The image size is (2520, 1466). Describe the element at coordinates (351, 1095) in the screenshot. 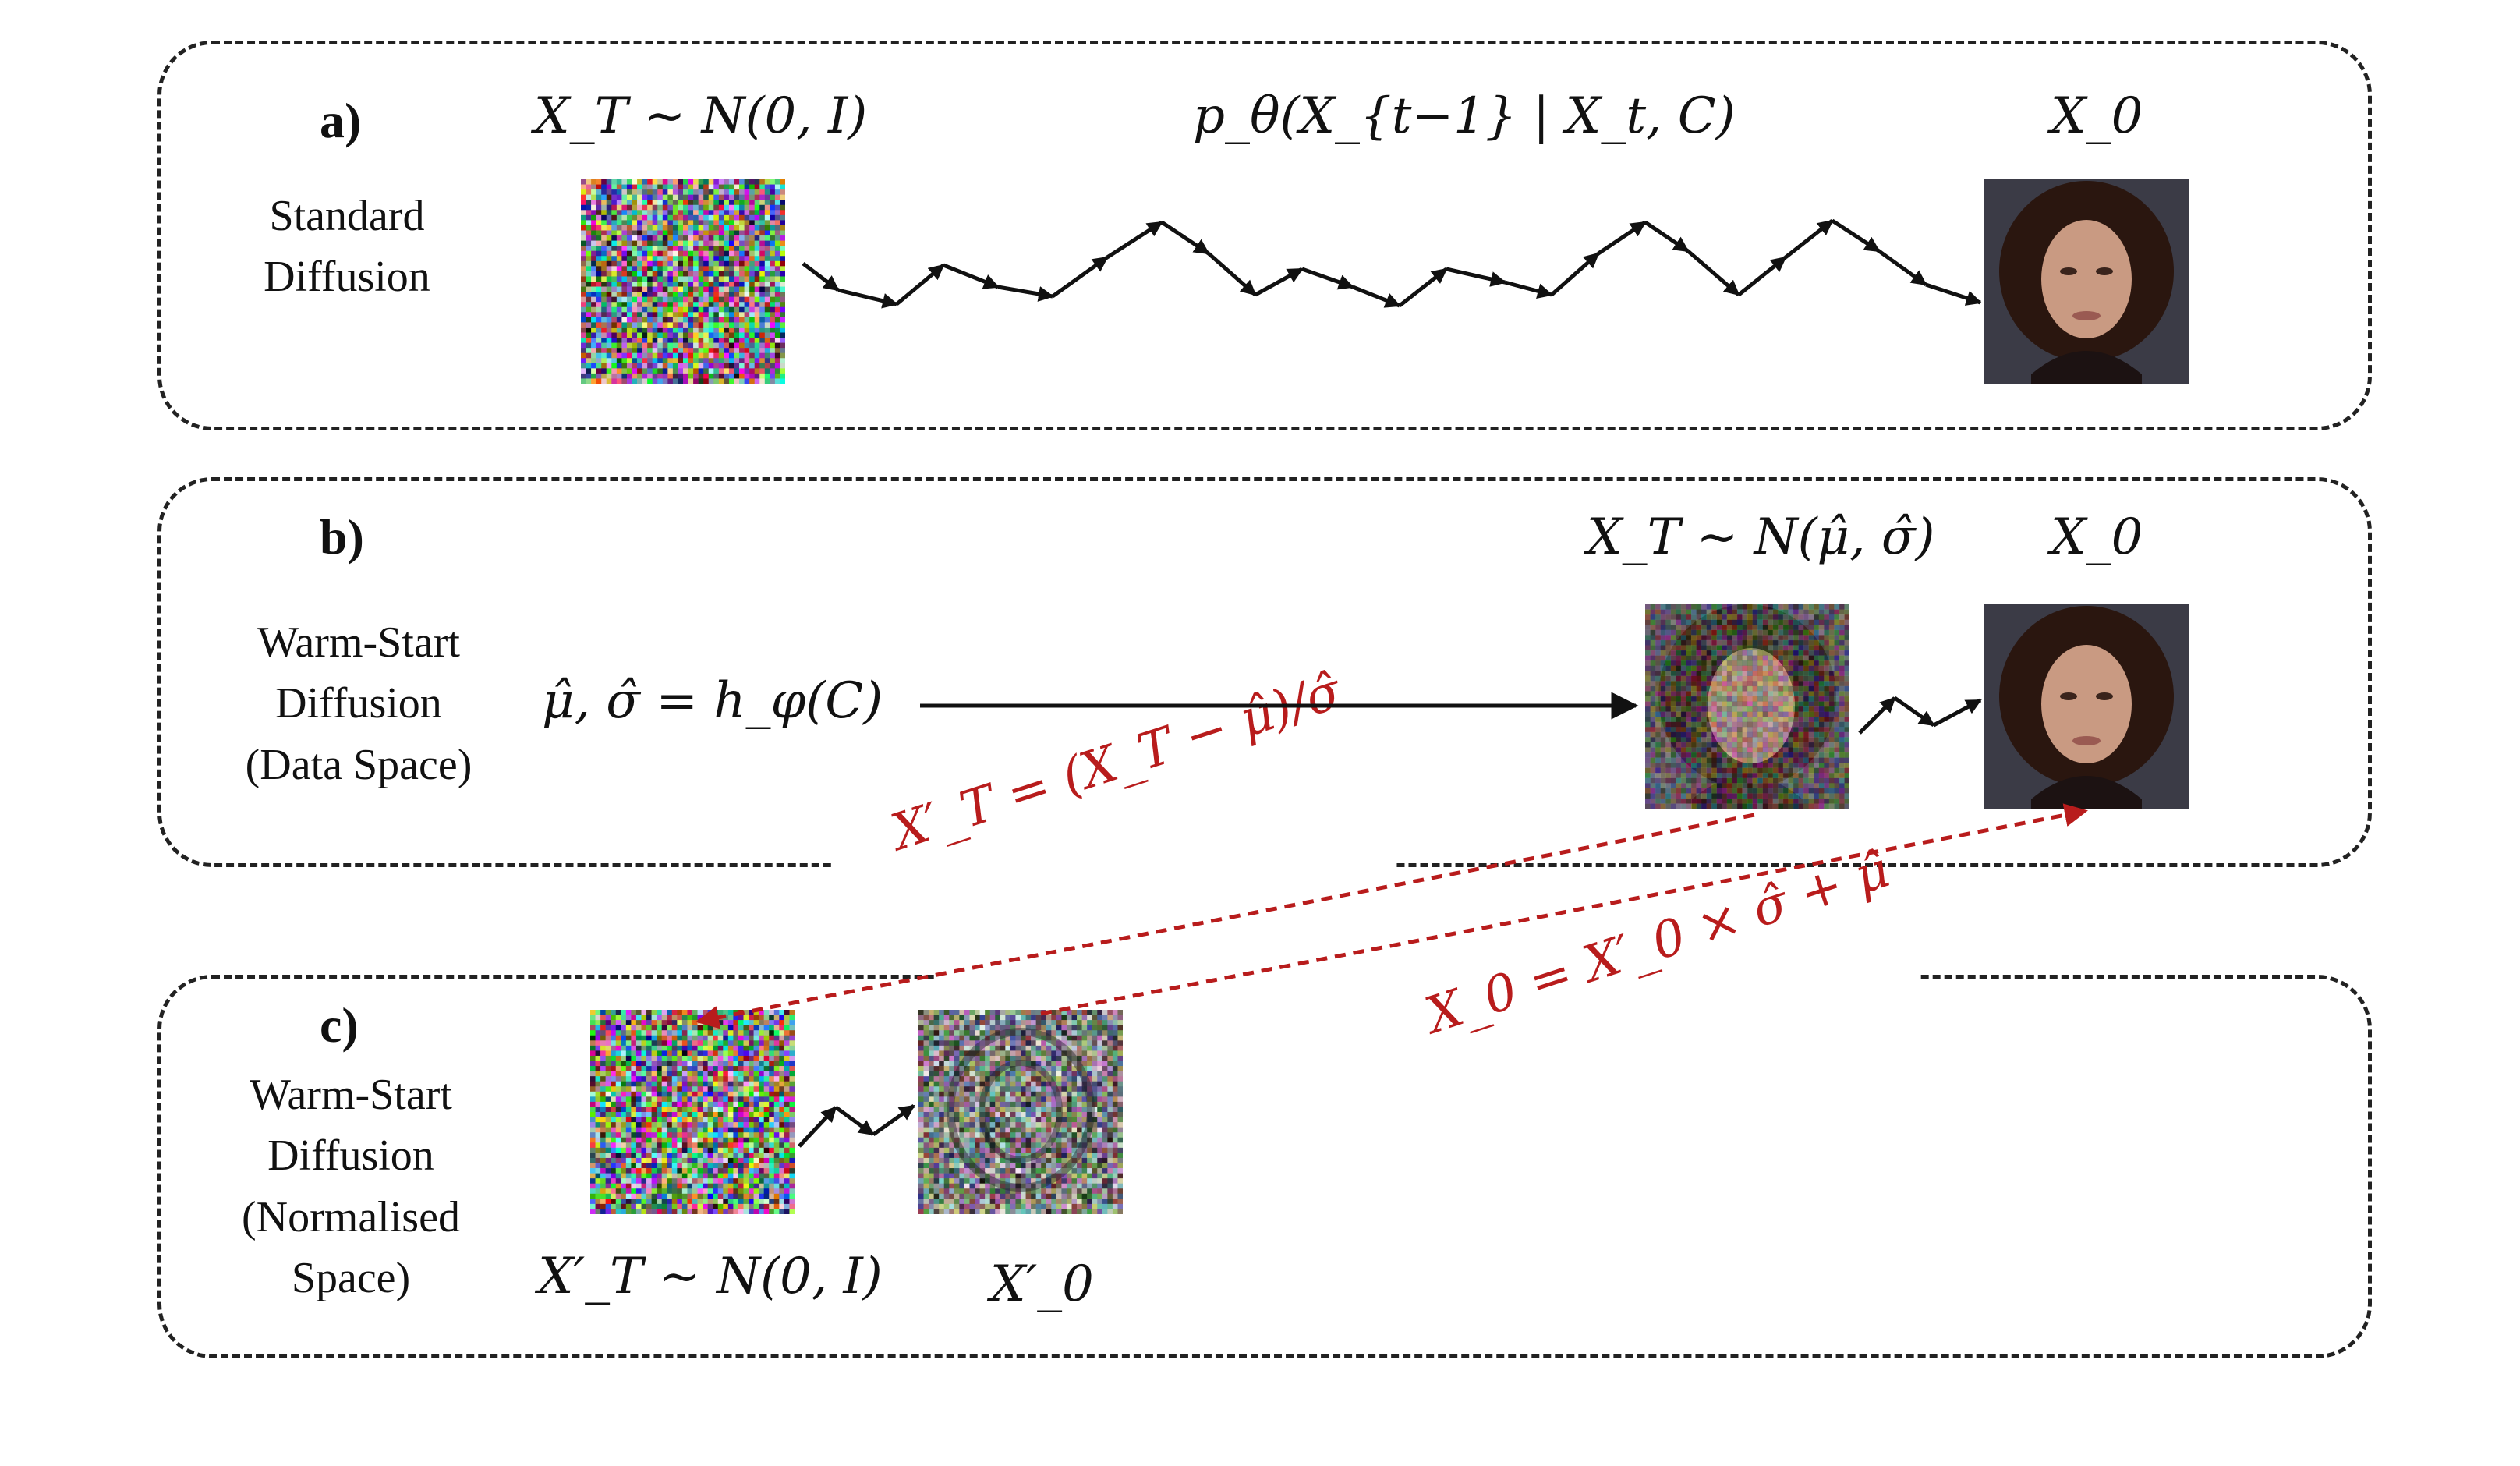

I see `panel-c-title-line1: Warm-Start` at that location.